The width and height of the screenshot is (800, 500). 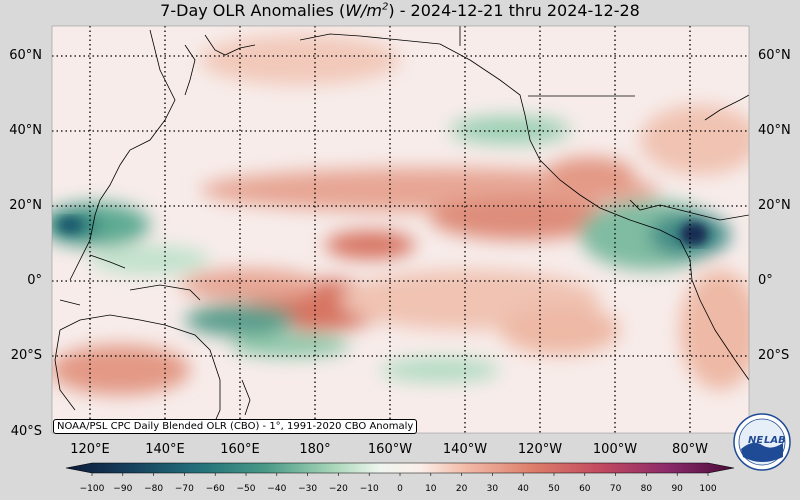 What do you see at coordinates (677, 489) in the screenshot?
I see `colorbar-tick-label: 90` at bounding box center [677, 489].